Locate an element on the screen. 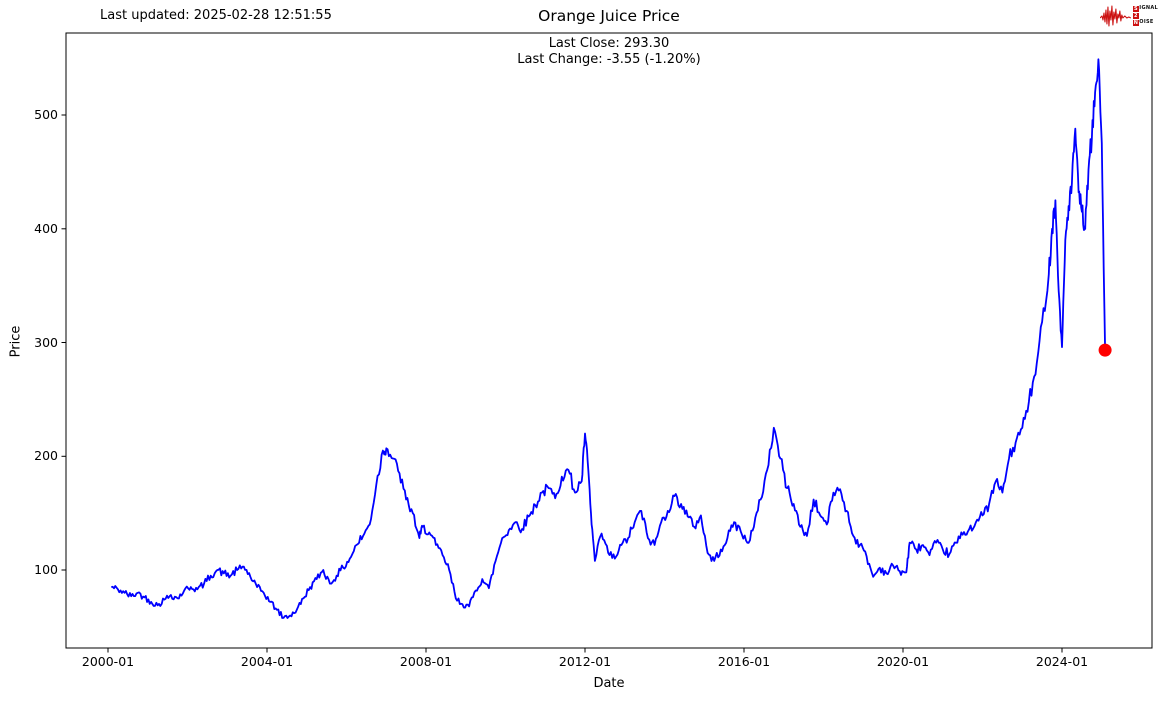 The image size is (1160, 701). x-tick-label: 2008-01 is located at coordinates (426, 661).